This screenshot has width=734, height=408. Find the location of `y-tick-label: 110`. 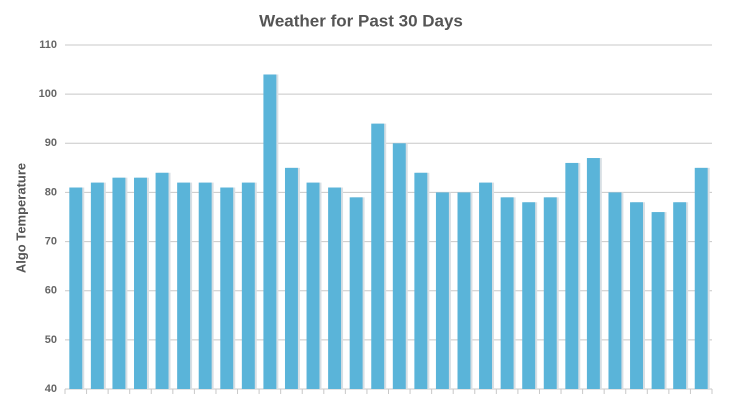

y-tick-label: 110 is located at coordinates (48, 45).